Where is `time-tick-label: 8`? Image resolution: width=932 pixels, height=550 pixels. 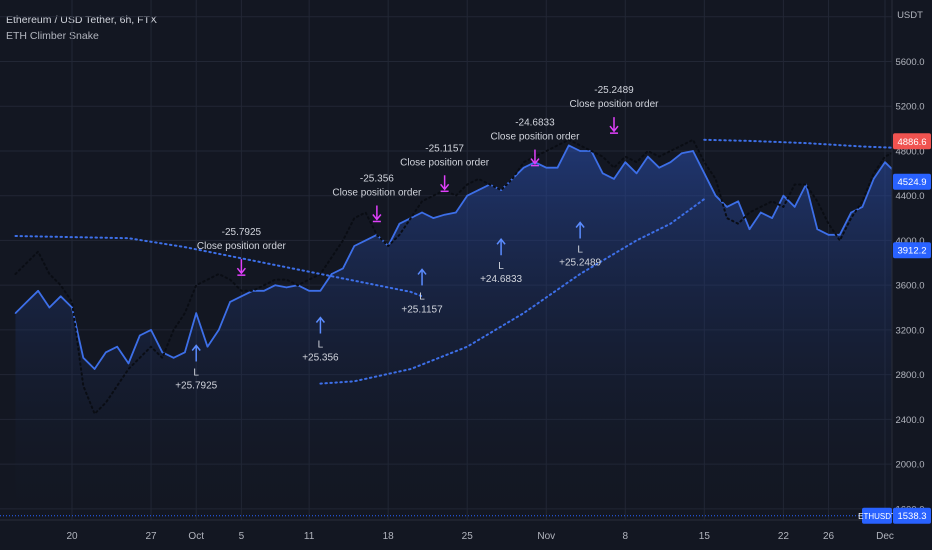
time-tick-label: 8 is located at coordinates (626, 536).